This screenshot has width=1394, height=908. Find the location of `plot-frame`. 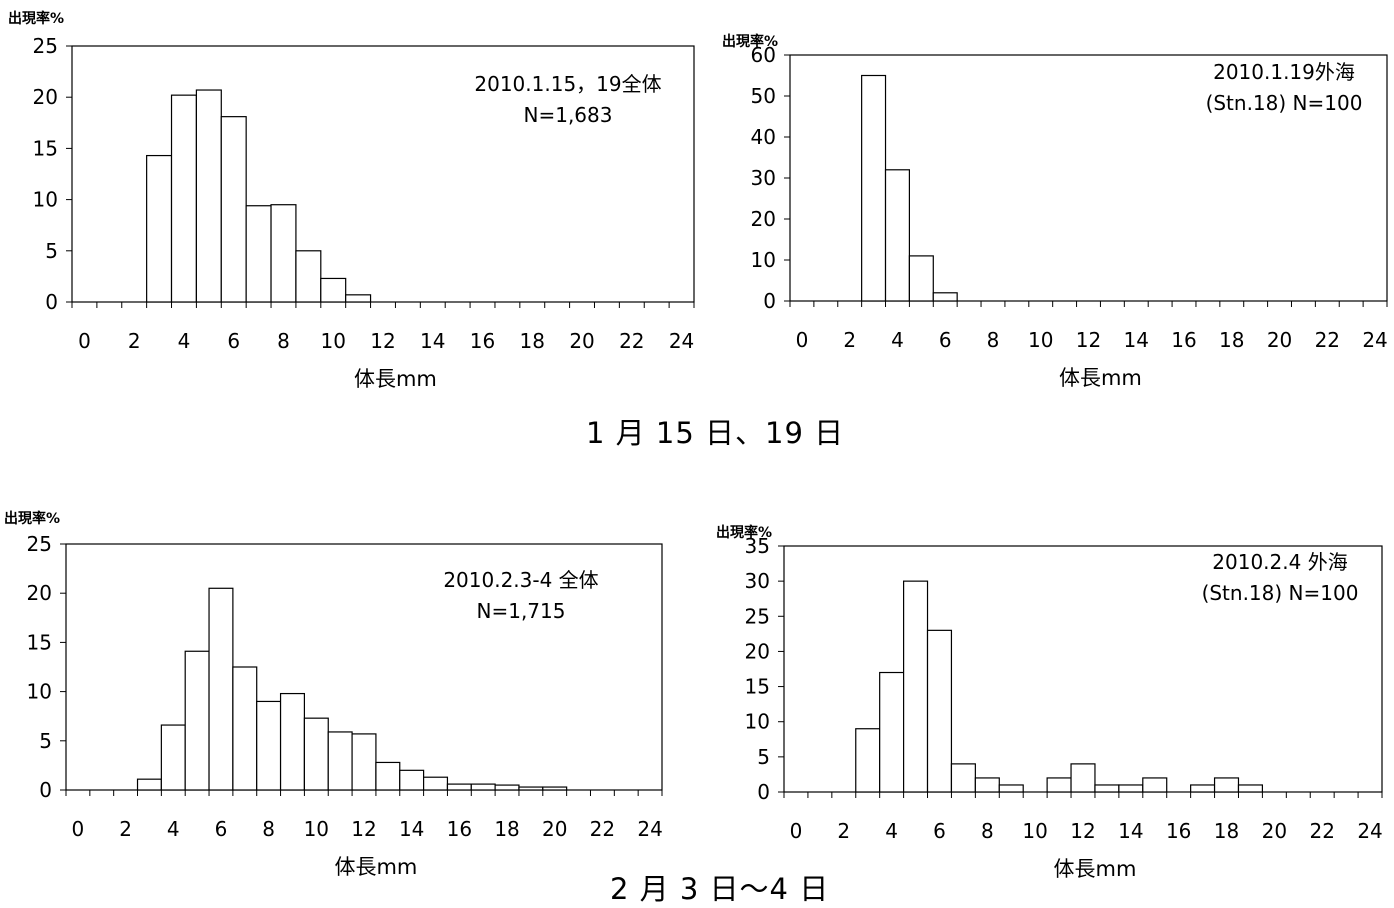

plot-frame is located at coordinates (383, 174).